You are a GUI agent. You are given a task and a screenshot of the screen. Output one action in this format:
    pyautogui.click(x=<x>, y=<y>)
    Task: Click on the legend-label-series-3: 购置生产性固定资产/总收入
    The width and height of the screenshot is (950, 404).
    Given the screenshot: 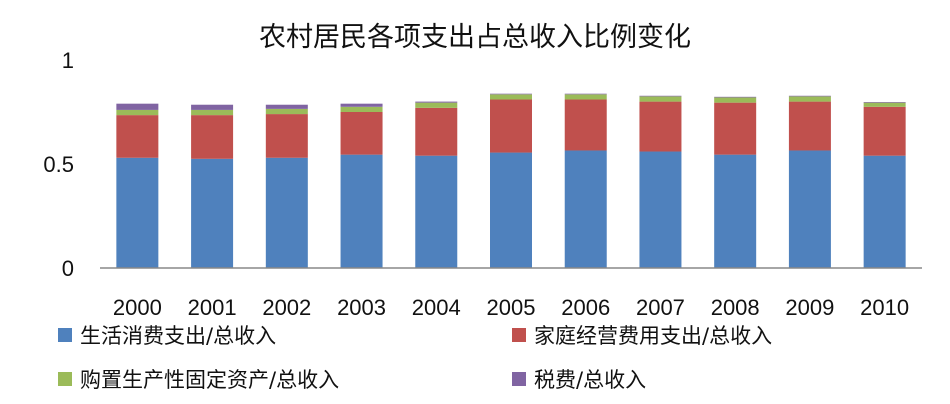 What is the action you would take?
    pyautogui.click(x=209, y=380)
    